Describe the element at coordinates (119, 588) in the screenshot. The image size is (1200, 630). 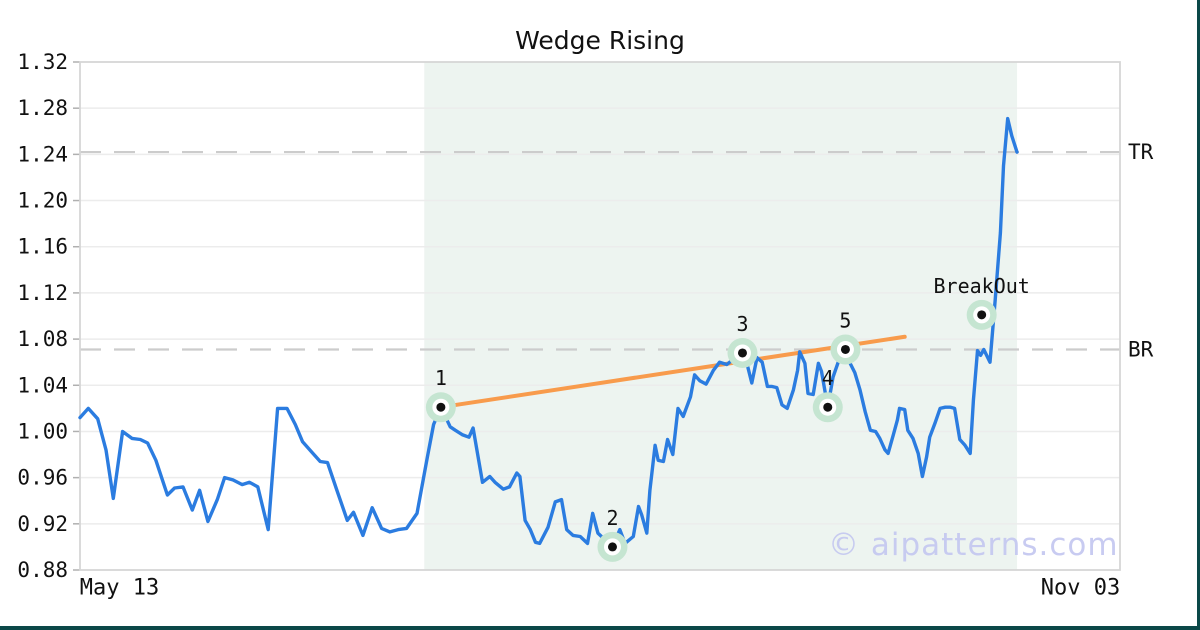
I see `x-tick-label: May 13` at that location.